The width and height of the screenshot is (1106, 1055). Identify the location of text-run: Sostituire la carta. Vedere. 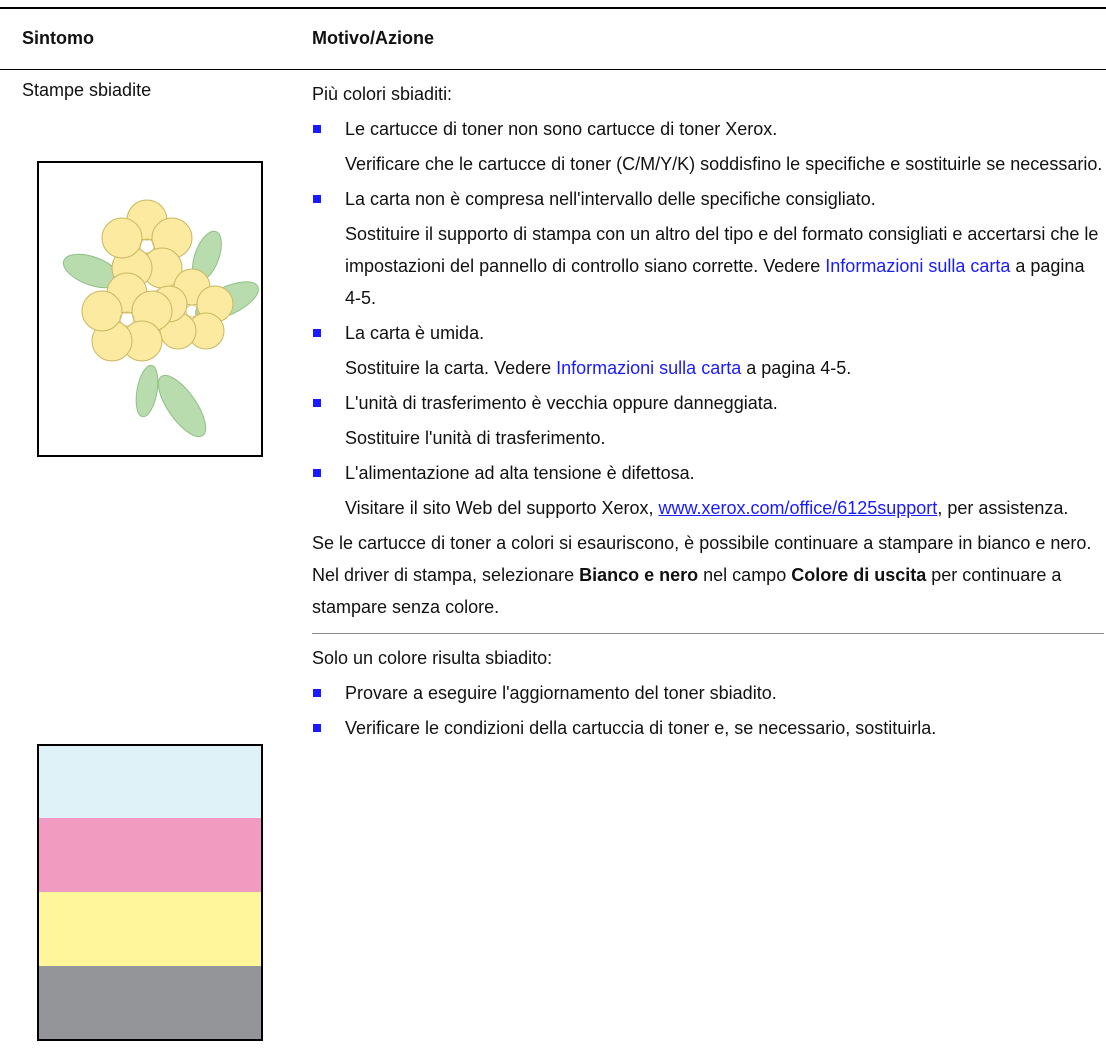
(451, 368).